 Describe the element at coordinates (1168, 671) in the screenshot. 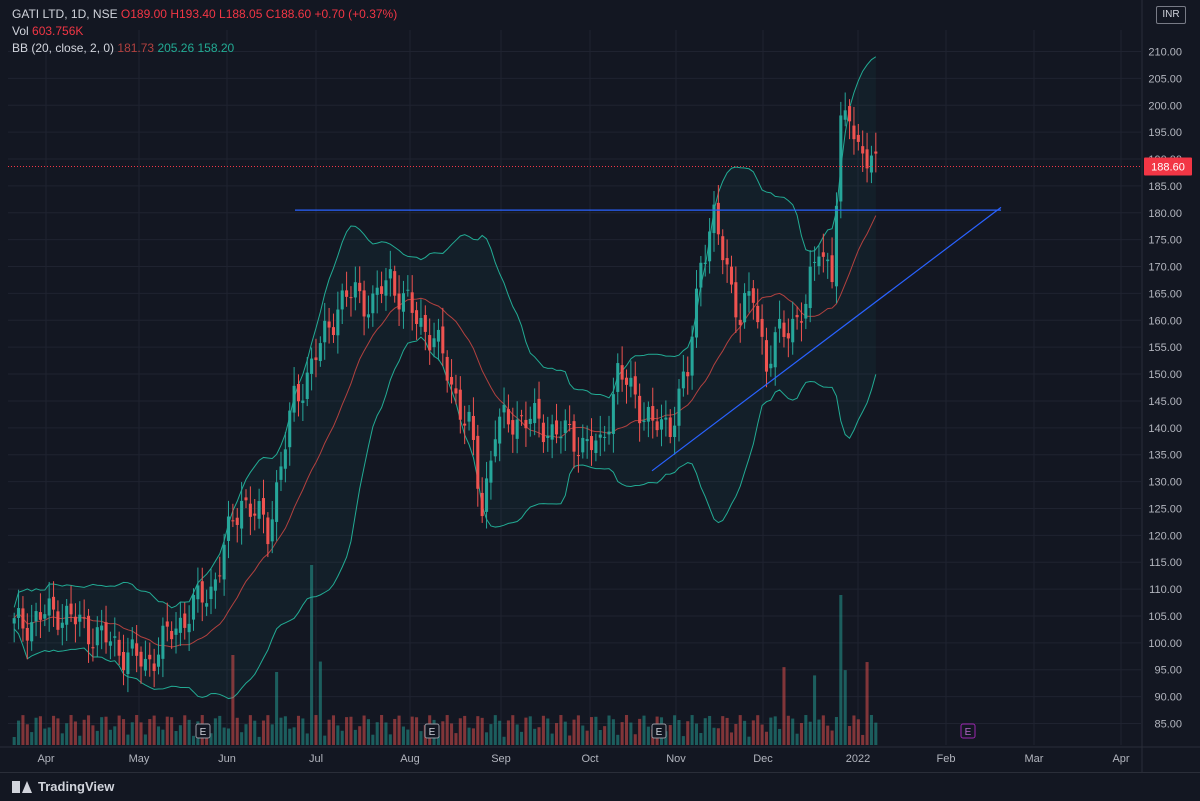

I see `y-tick-label: 95.00` at that location.